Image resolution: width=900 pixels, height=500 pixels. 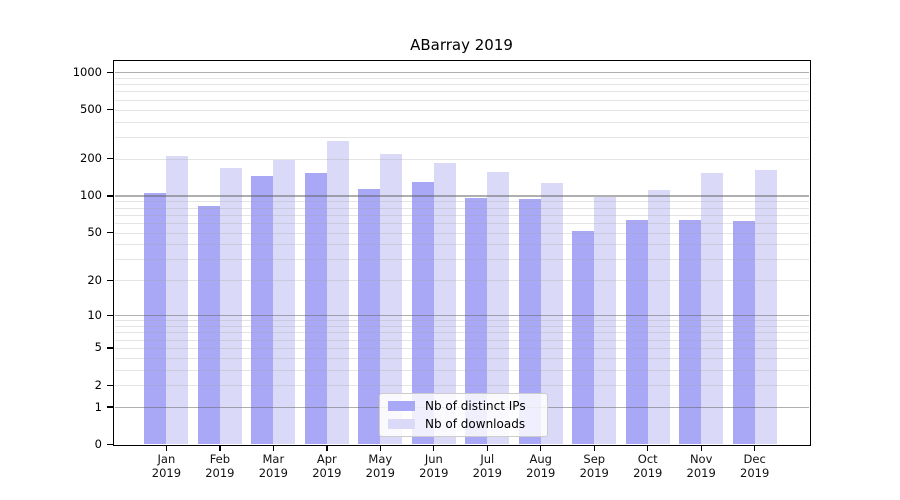 What do you see at coordinates (401, 424) in the screenshot?
I see `legend-swatch-downloads` at bounding box center [401, 424].